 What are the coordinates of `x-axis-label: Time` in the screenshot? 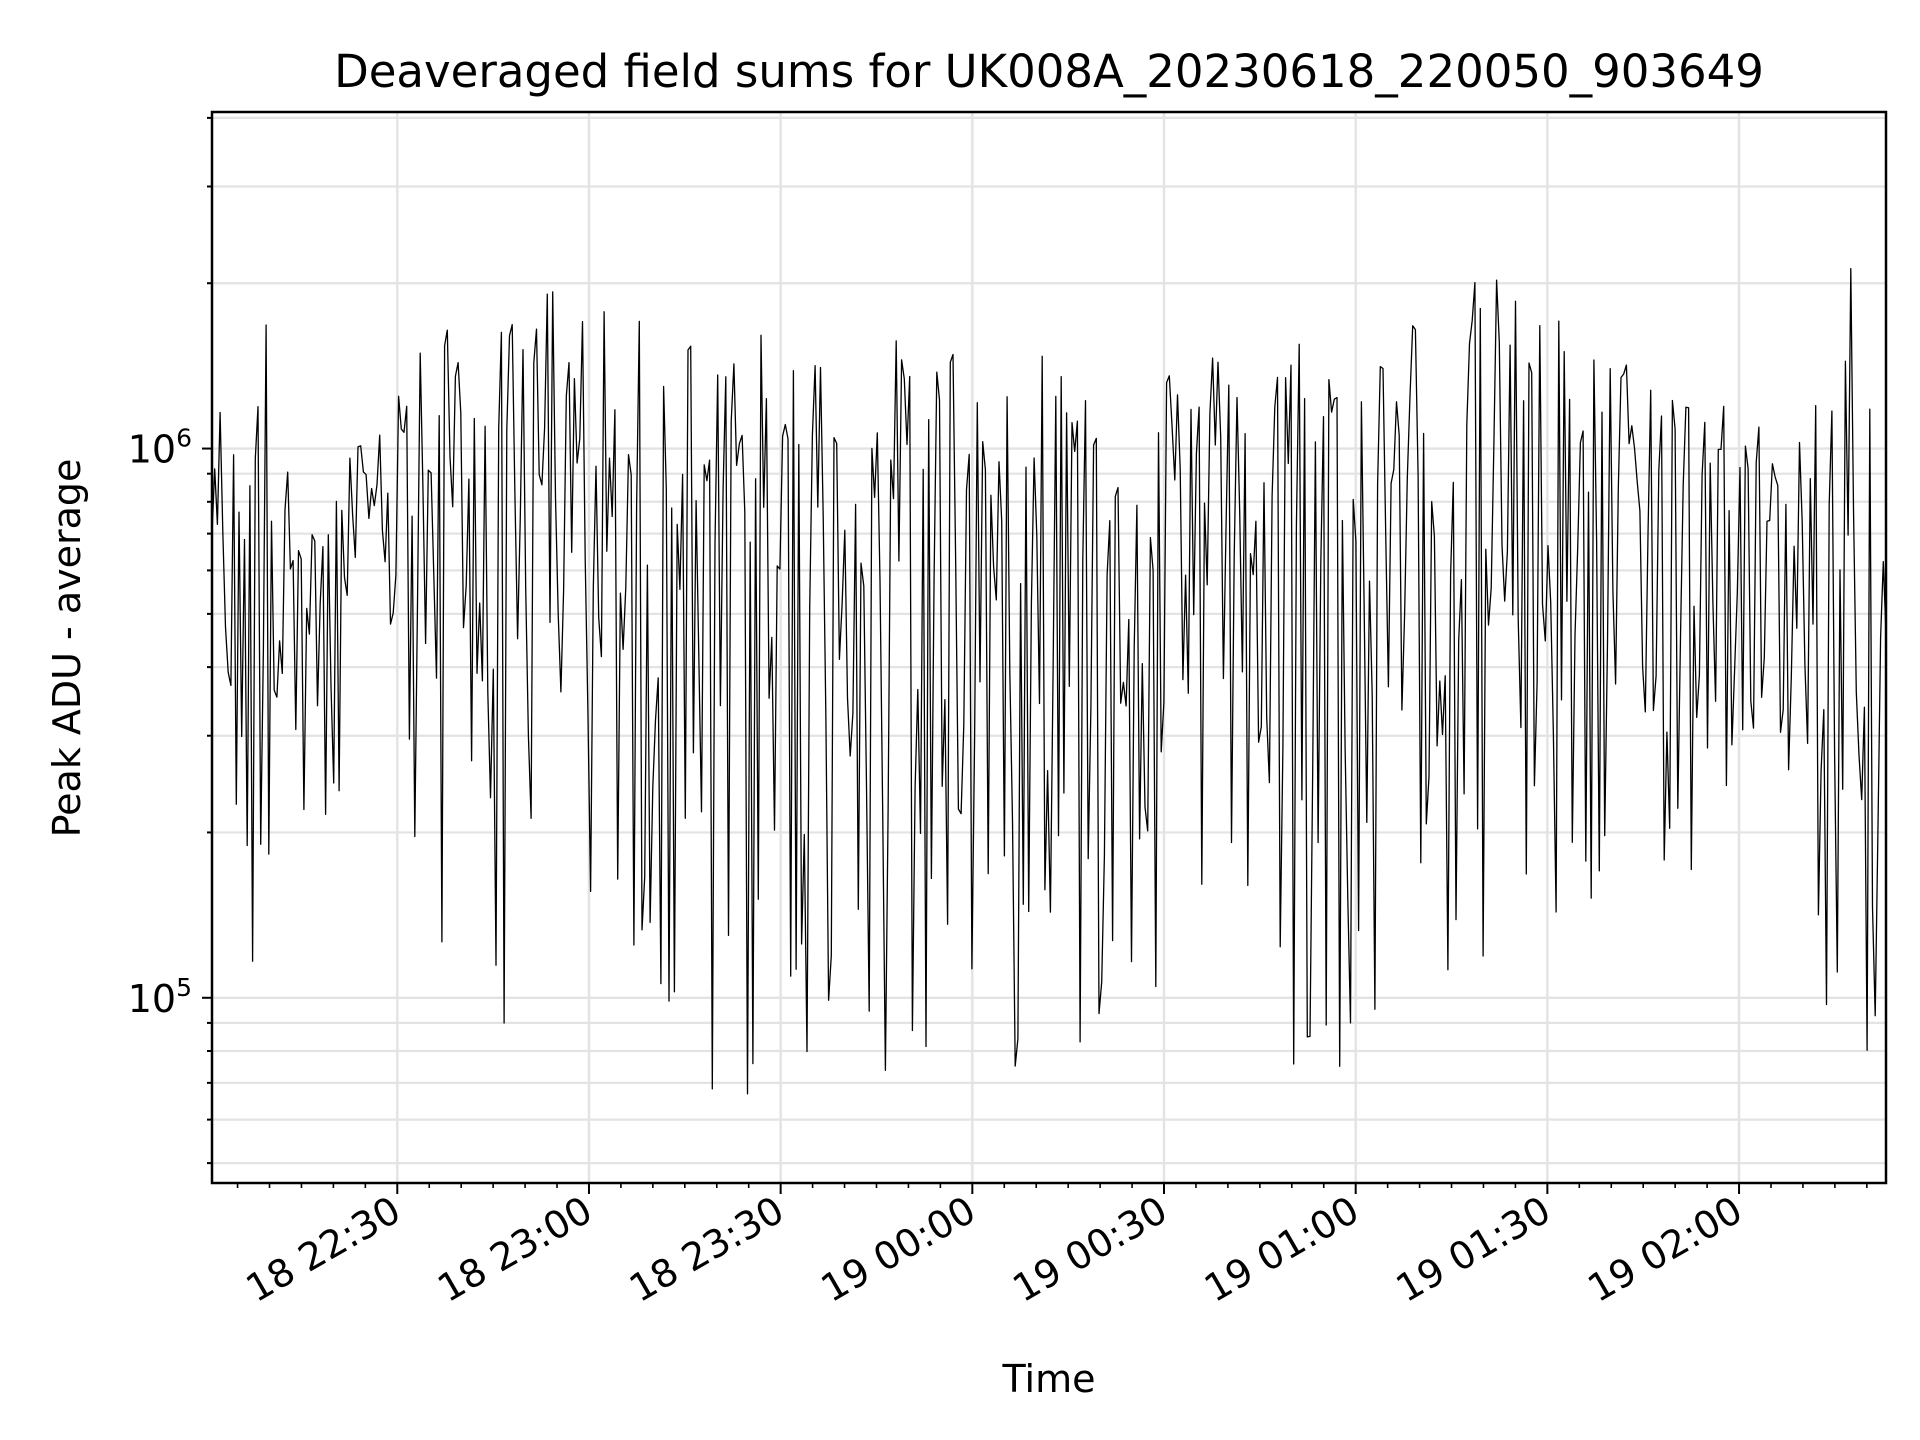 It's located at (1049, 1379).